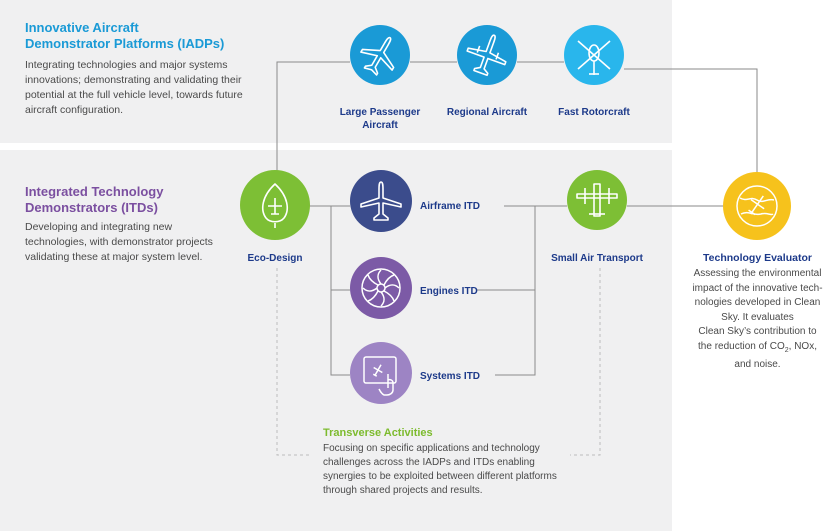  Describe the element at coordinates (757, 317) in the screenshot. I see `evaluator-desc-line4: Sky. It evaluates` at that location.